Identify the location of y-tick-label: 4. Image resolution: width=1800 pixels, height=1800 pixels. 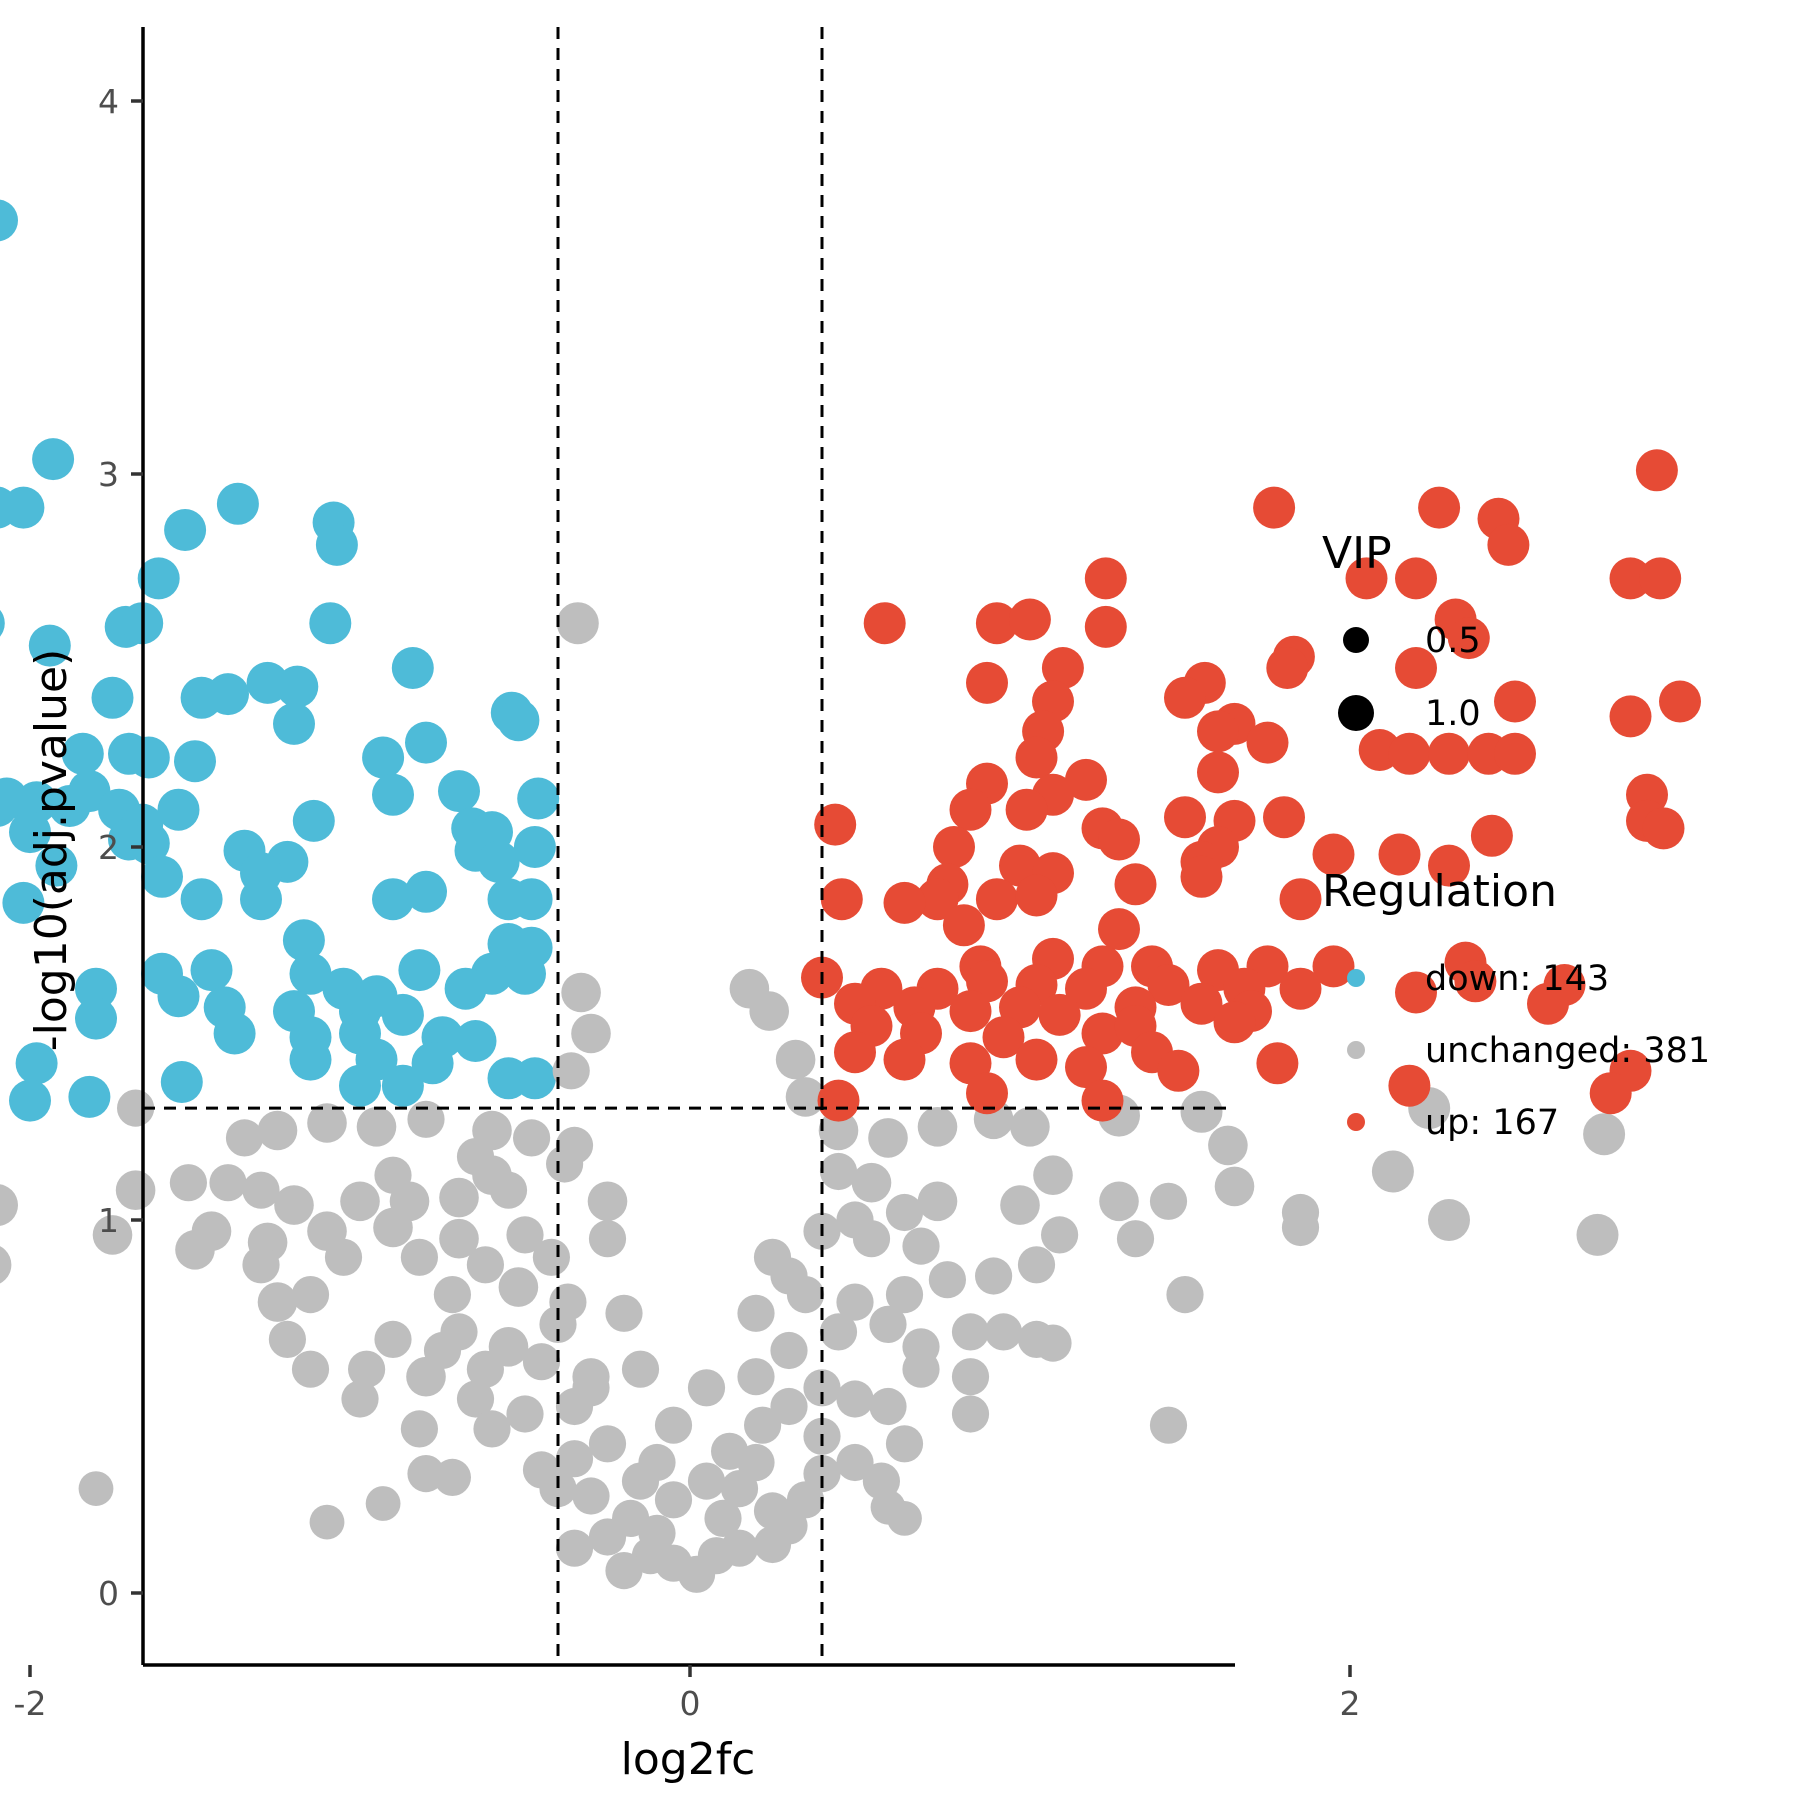
(108, 101).